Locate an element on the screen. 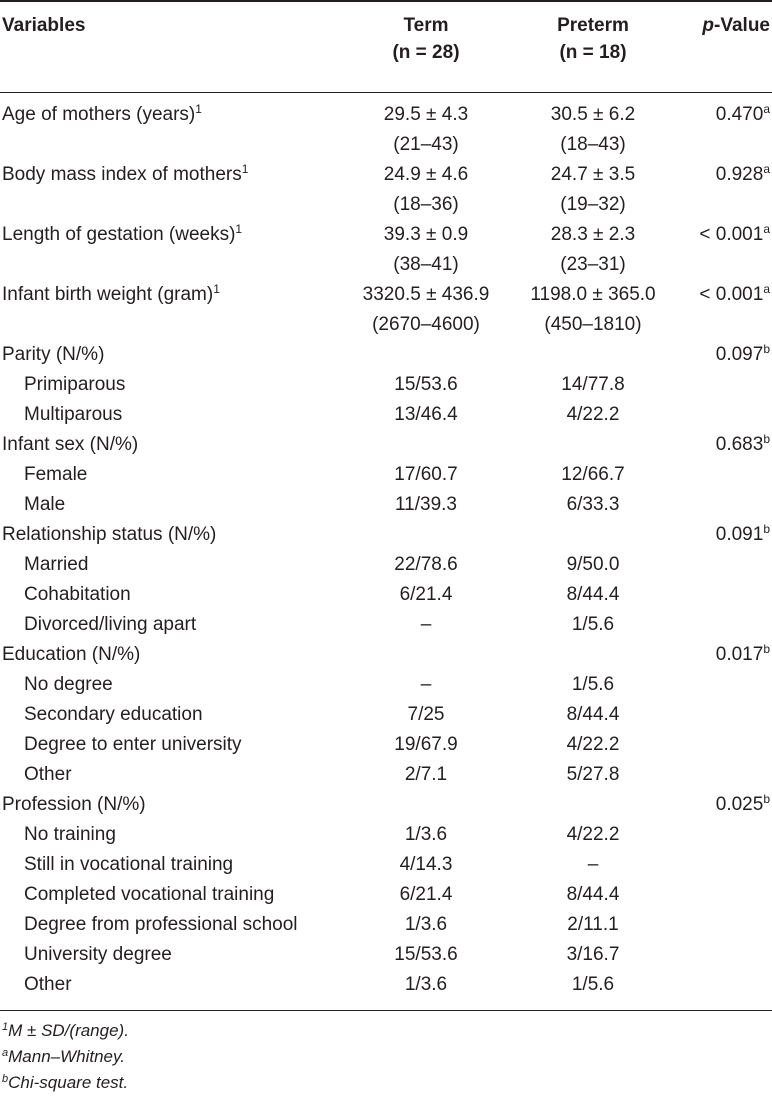  table-row: Female 17/60.7 12/66.7 is located at coordinates (386, 473).